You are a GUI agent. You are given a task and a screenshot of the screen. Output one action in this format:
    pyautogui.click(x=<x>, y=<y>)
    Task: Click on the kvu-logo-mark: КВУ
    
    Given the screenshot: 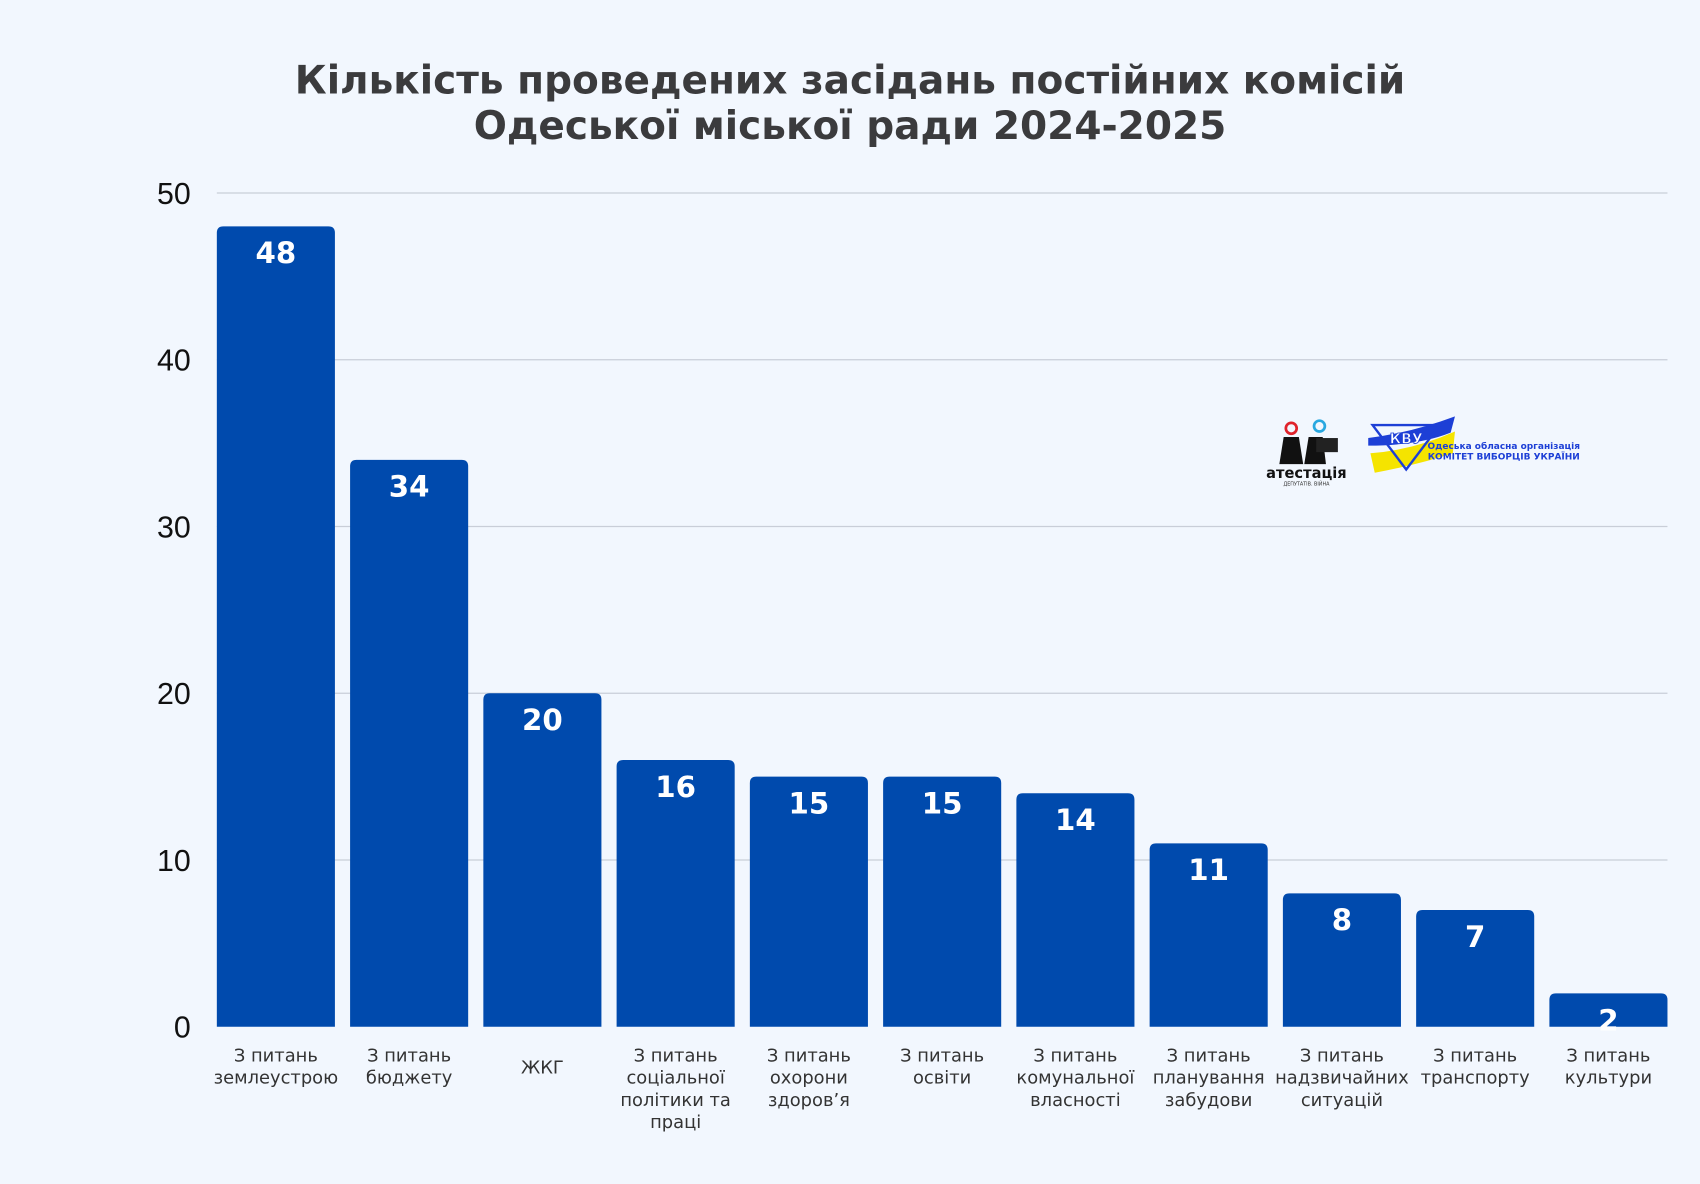 What is the action you would take?
    pyautogui.click(x=1406, y=439)
    